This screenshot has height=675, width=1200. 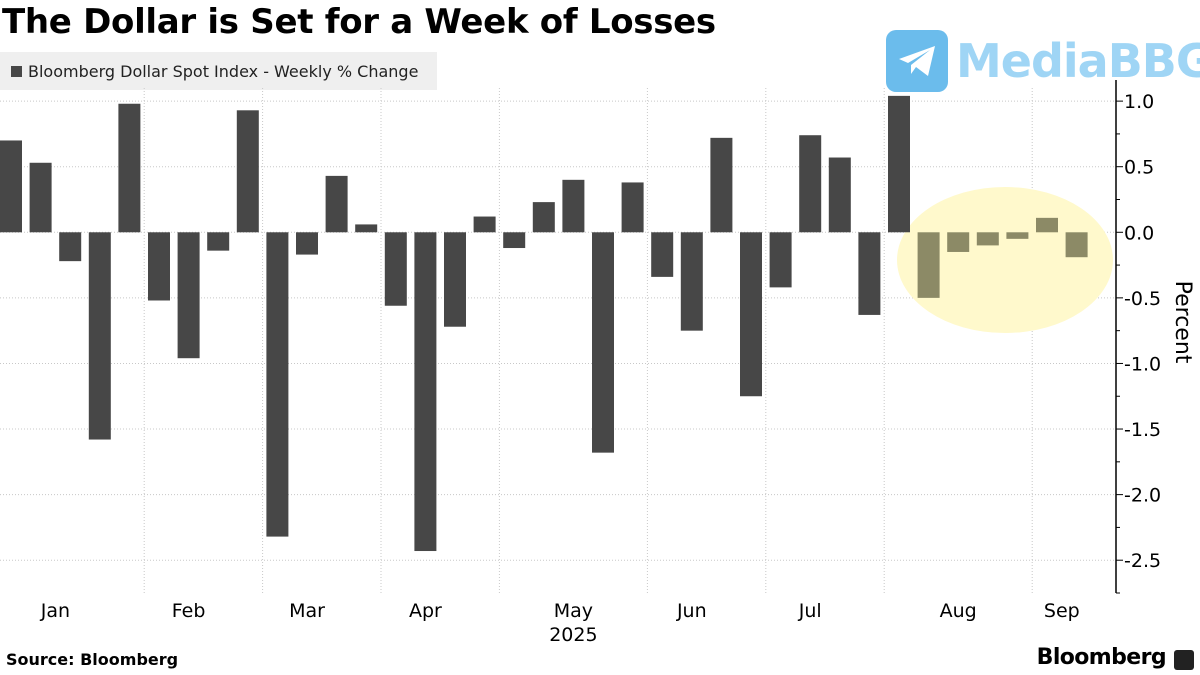 I want to click on source-note: Source: Bloomberg, so click(x=92, y=659).